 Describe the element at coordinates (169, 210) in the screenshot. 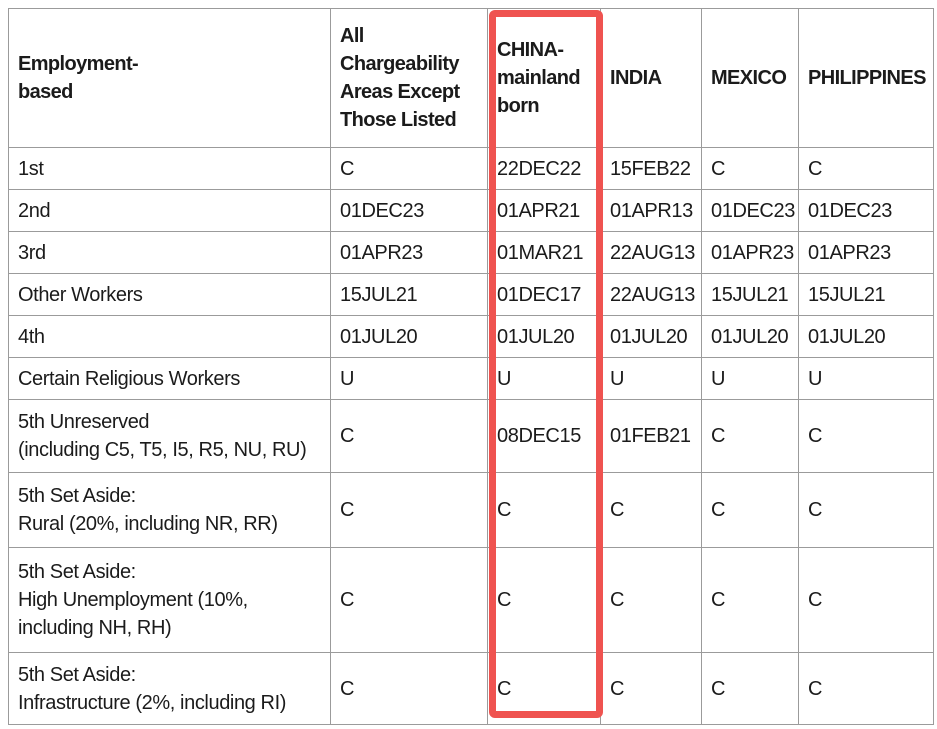

I see `row-label: 2nd` at that location.